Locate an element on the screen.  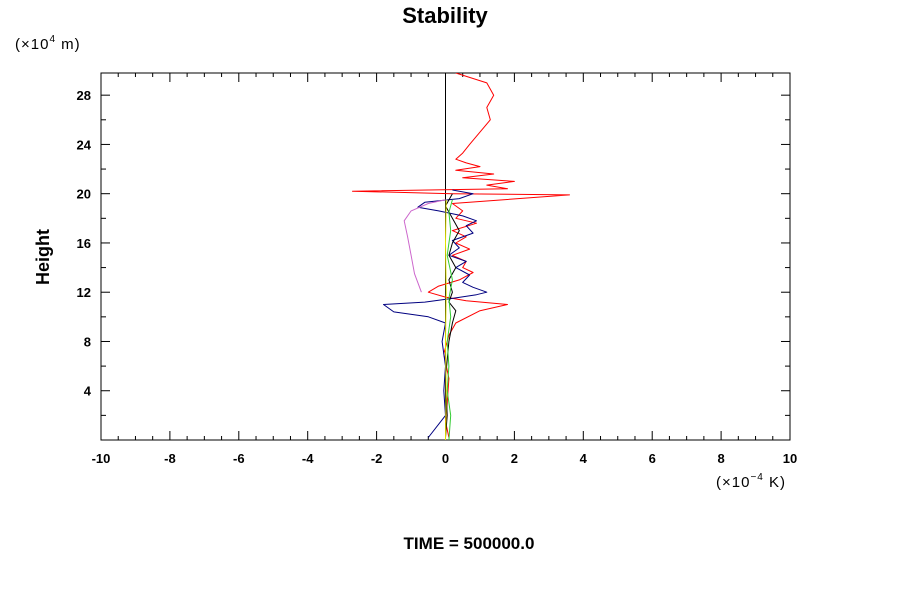
series-violet-line is located at coordinates (424, 246).